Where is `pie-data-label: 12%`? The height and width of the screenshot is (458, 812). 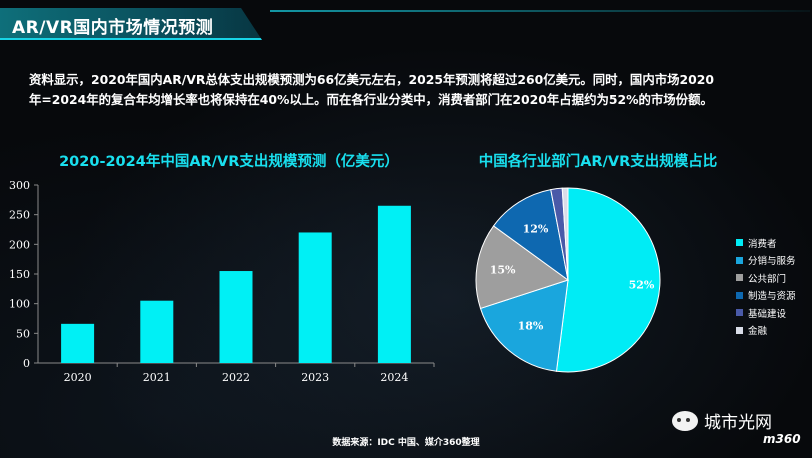
pie-data-label: 12% is located at coordinates (536, 229).